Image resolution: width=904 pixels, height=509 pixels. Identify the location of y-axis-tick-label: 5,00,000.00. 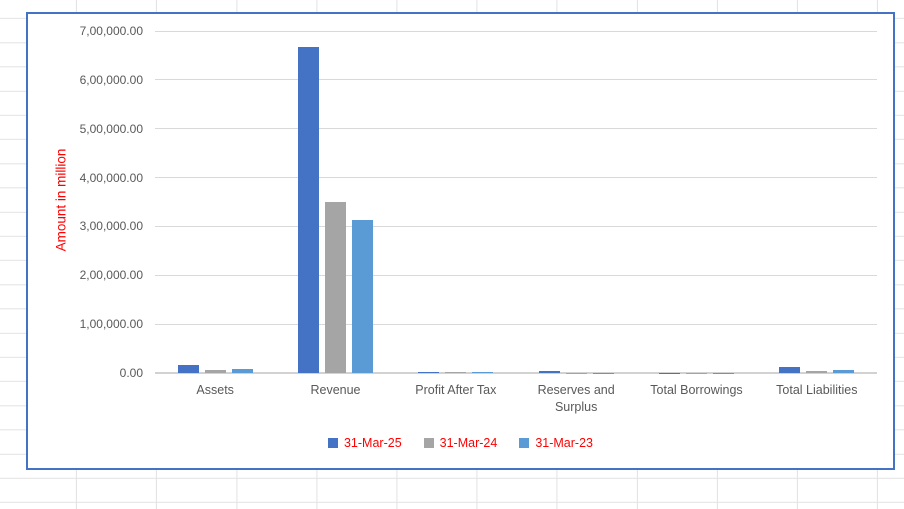
(111, 128).